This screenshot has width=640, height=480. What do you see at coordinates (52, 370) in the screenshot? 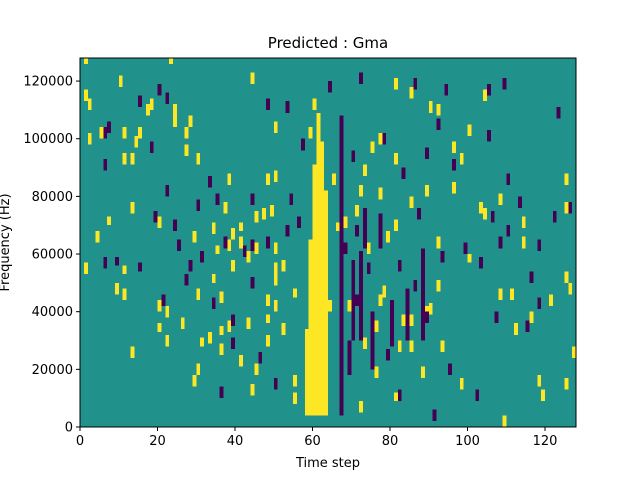
I see `y-tick-label: 20000` at bounding box center [52, 370].